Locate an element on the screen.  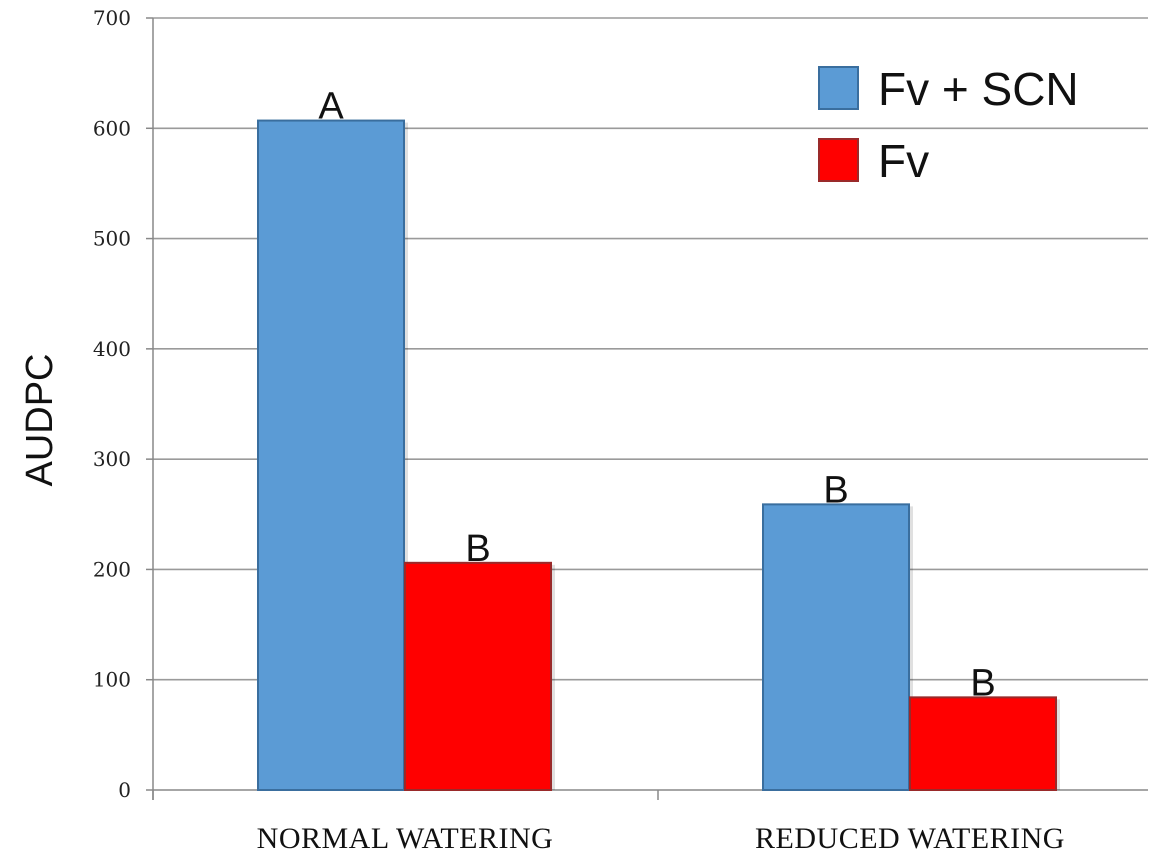
y-tick-label: 100 is located at coordinates (112, 680).